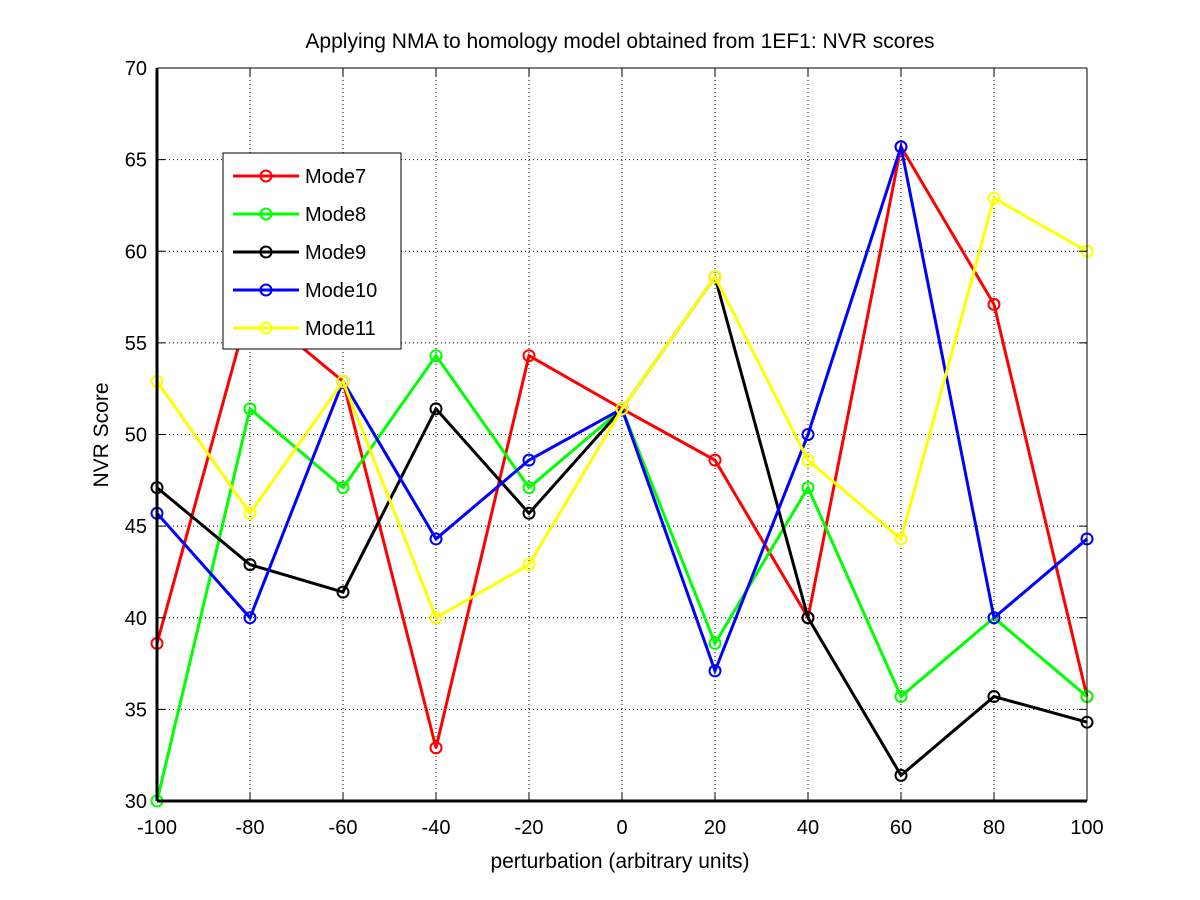 Image resolution: width=1200 pixels, height=900 pixels. What do you see at coordinates (157, 828) in the screenshot?
I see `x-tick-label: -100` at bounding box center [157, 828].